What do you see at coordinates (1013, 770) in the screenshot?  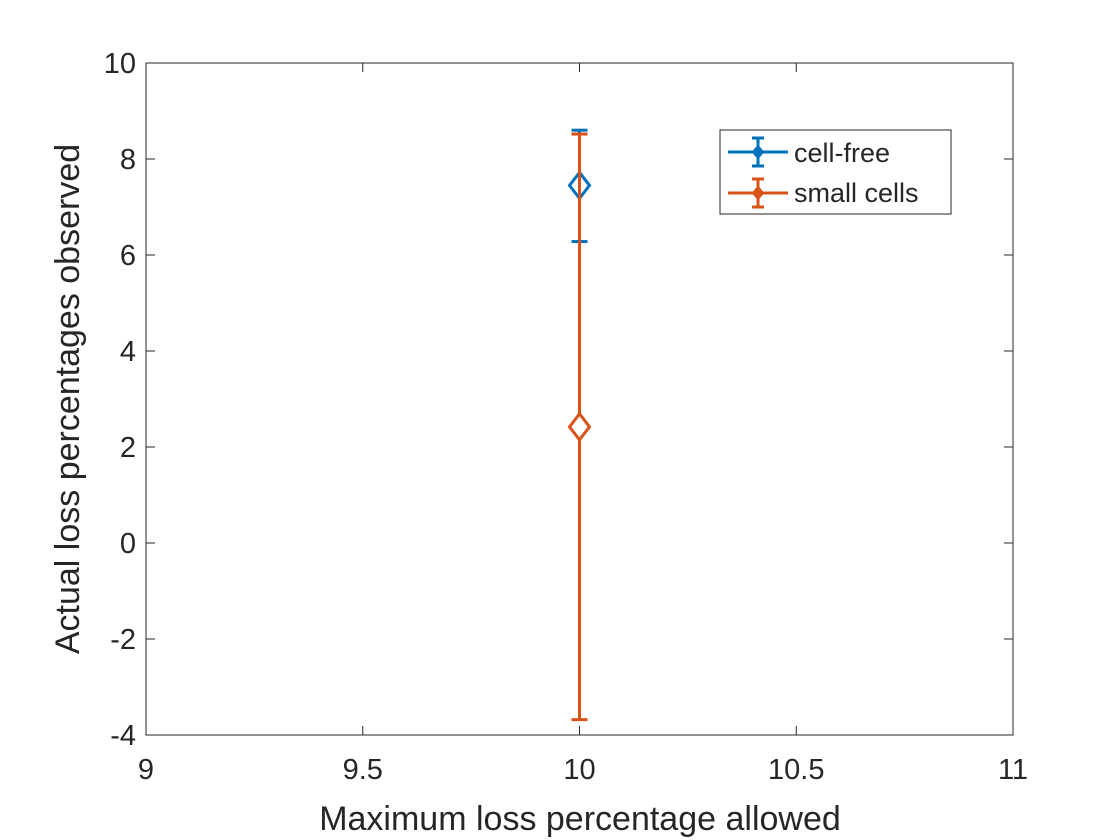 I see `x-tick-label: 11` at bounding box center [1013, 770].